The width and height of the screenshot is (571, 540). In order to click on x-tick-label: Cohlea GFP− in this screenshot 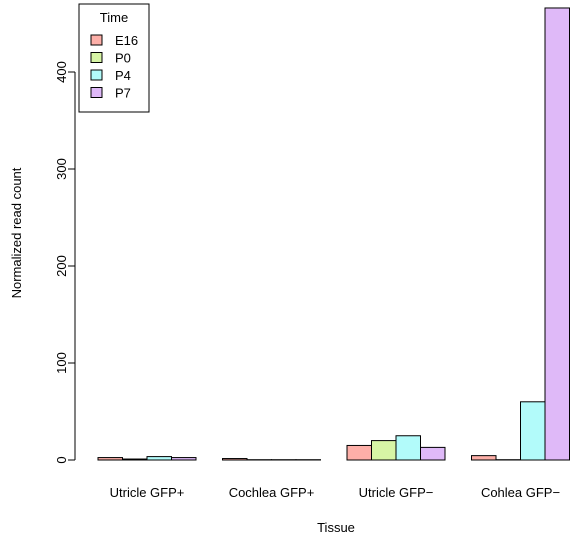, I will do `click(520, 492)`.